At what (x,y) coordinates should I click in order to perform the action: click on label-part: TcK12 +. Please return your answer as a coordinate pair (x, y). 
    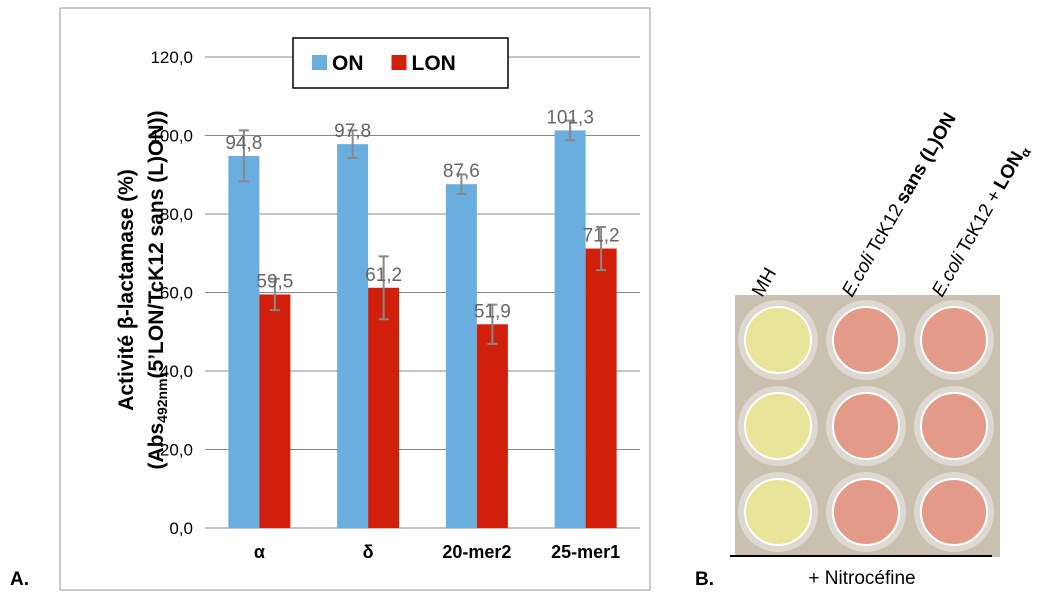
    Looking at the image, I should click on (979, 221).